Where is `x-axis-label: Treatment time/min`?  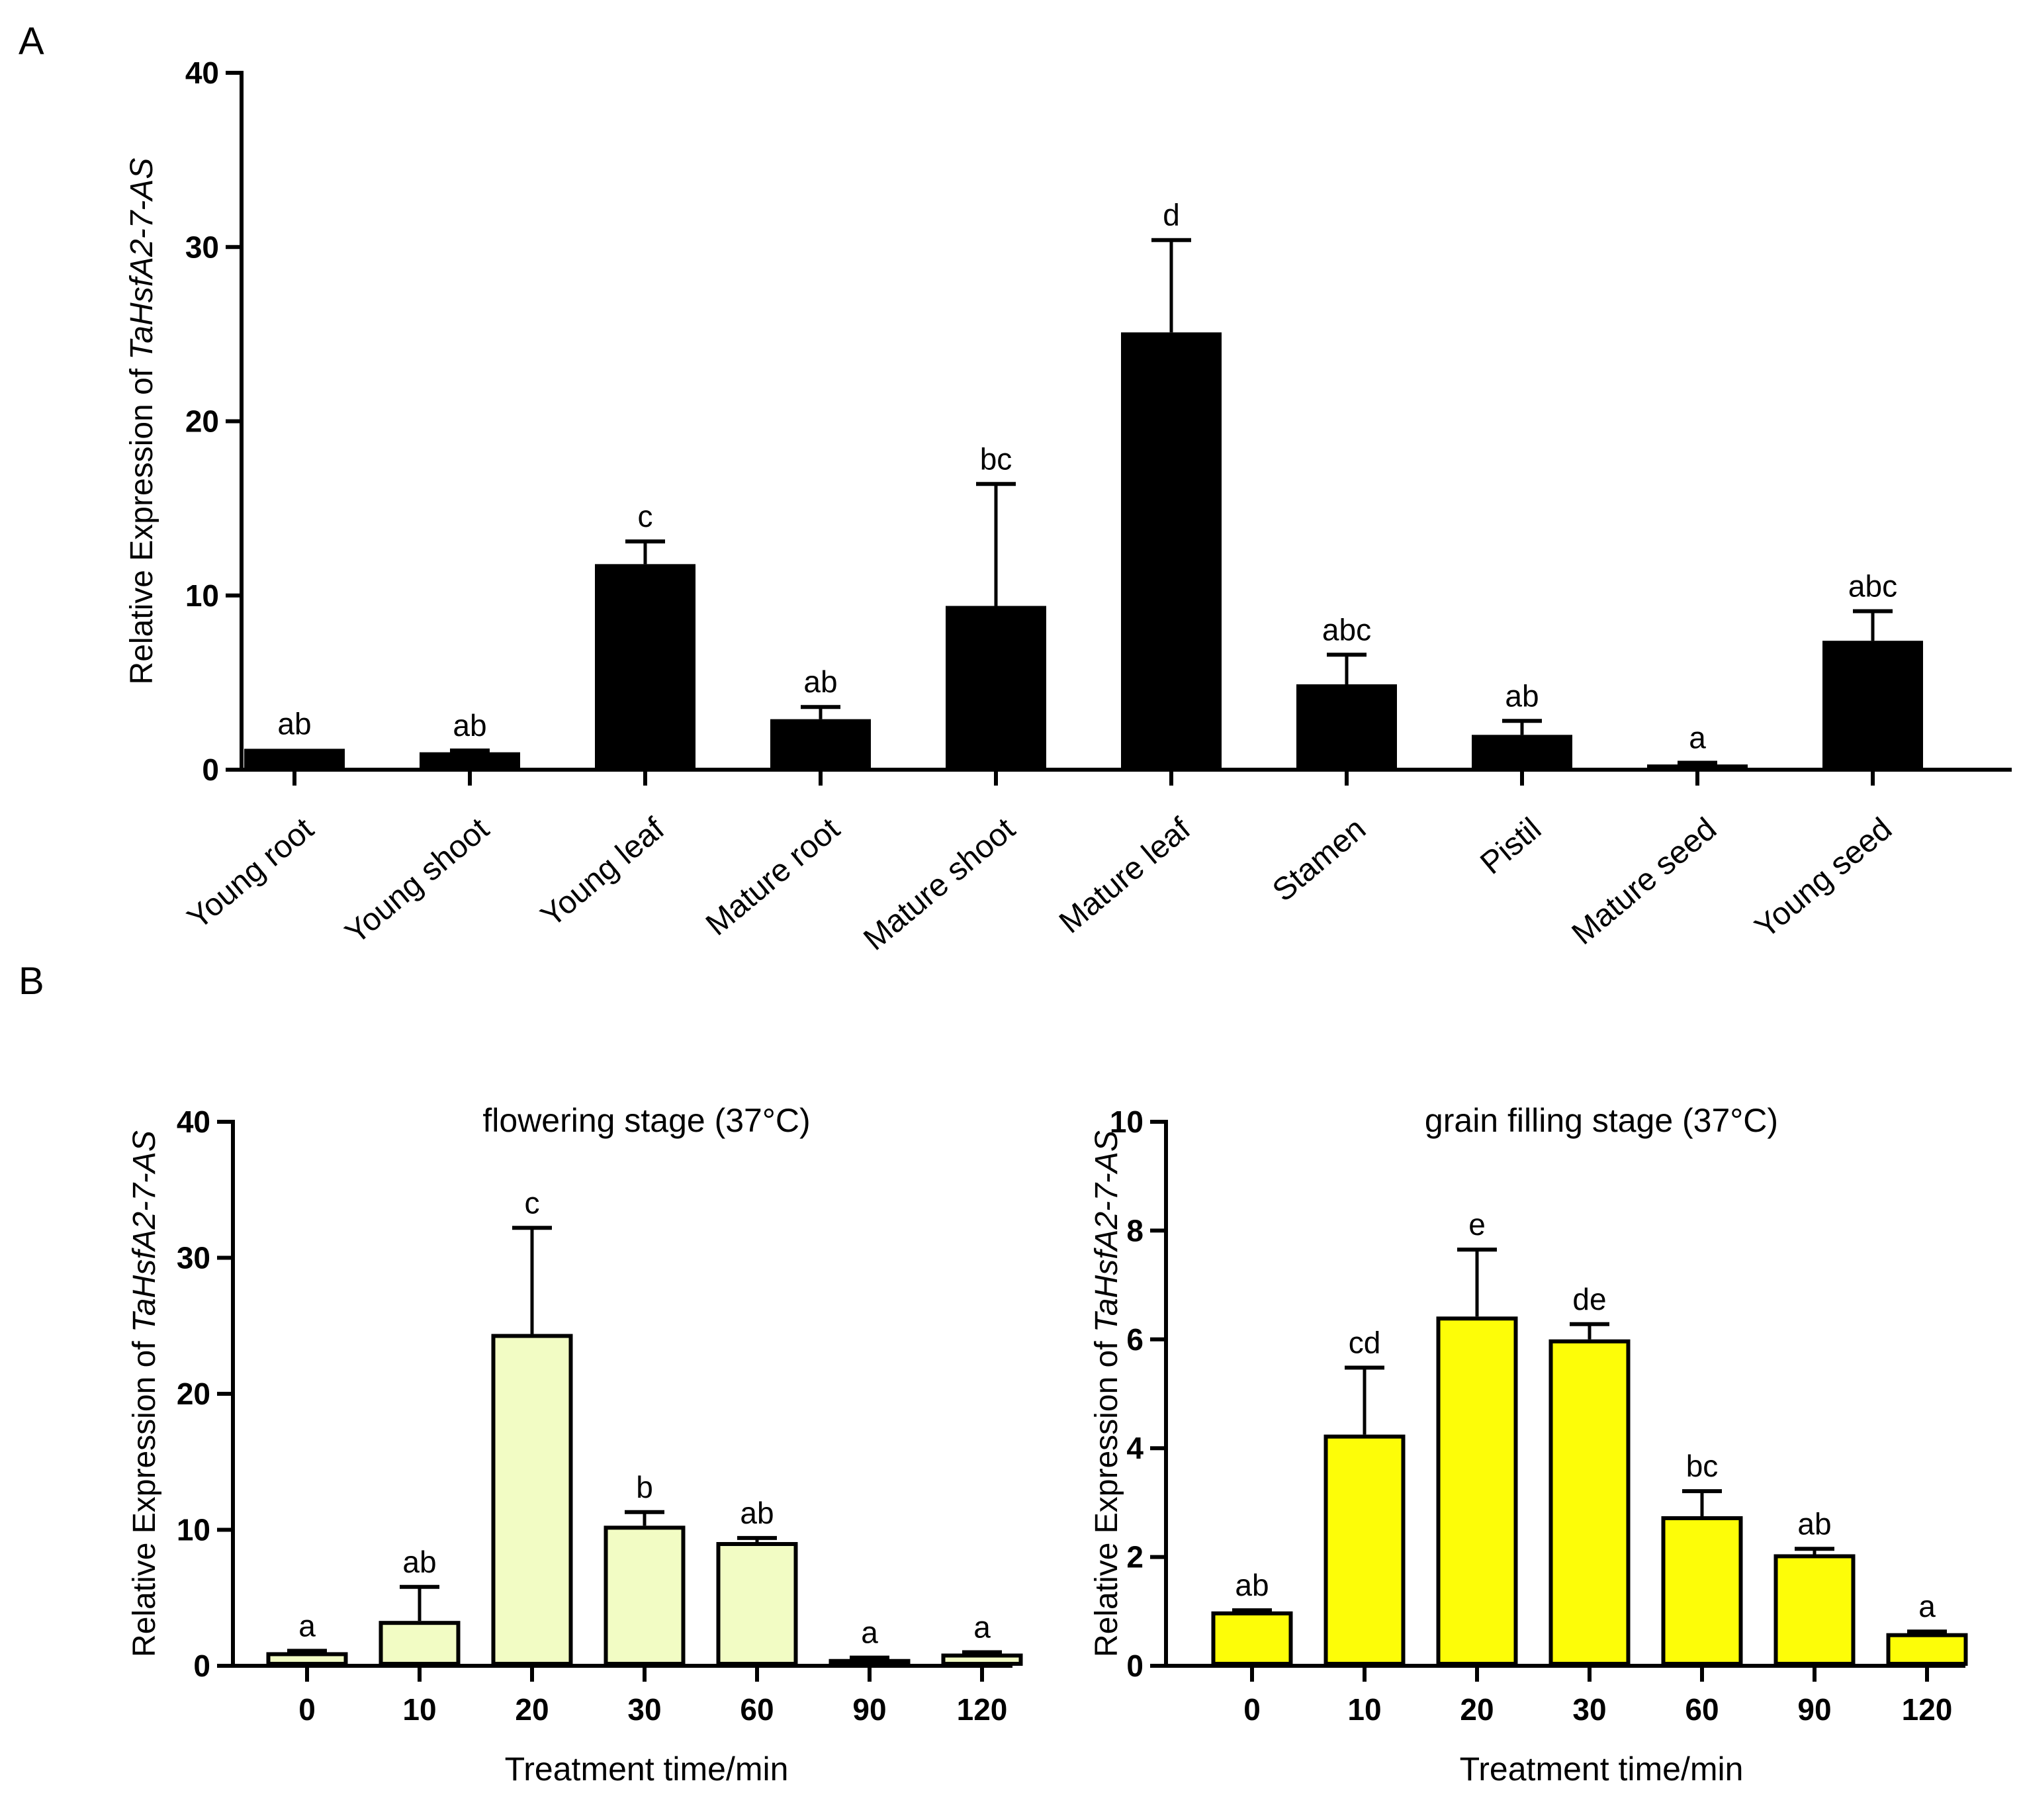 x-axis-label: Treatment time/min is located at coordinates (647, 1769).